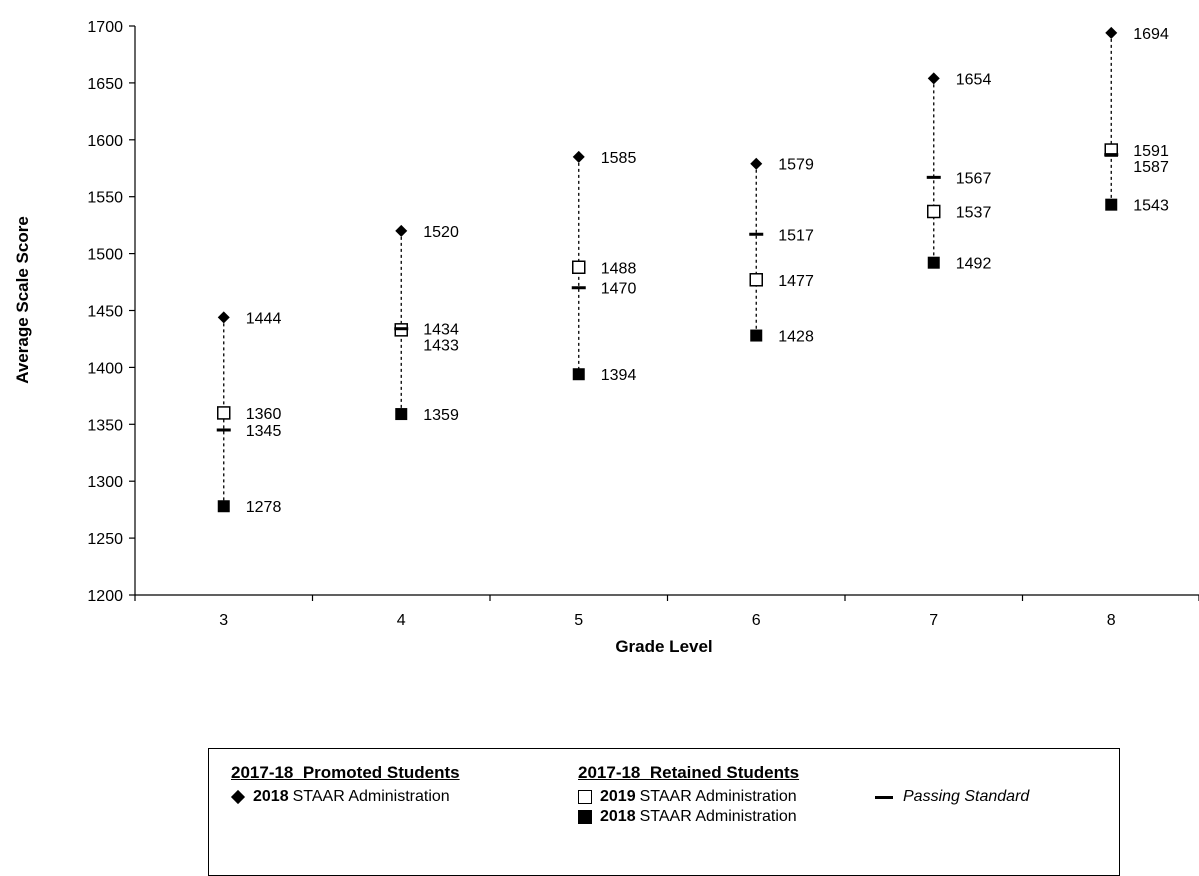  What do you see at coordinates (105, 198) in the screenshot?
I see `y-tick-label: 1550` at bounding box center [105, 198].